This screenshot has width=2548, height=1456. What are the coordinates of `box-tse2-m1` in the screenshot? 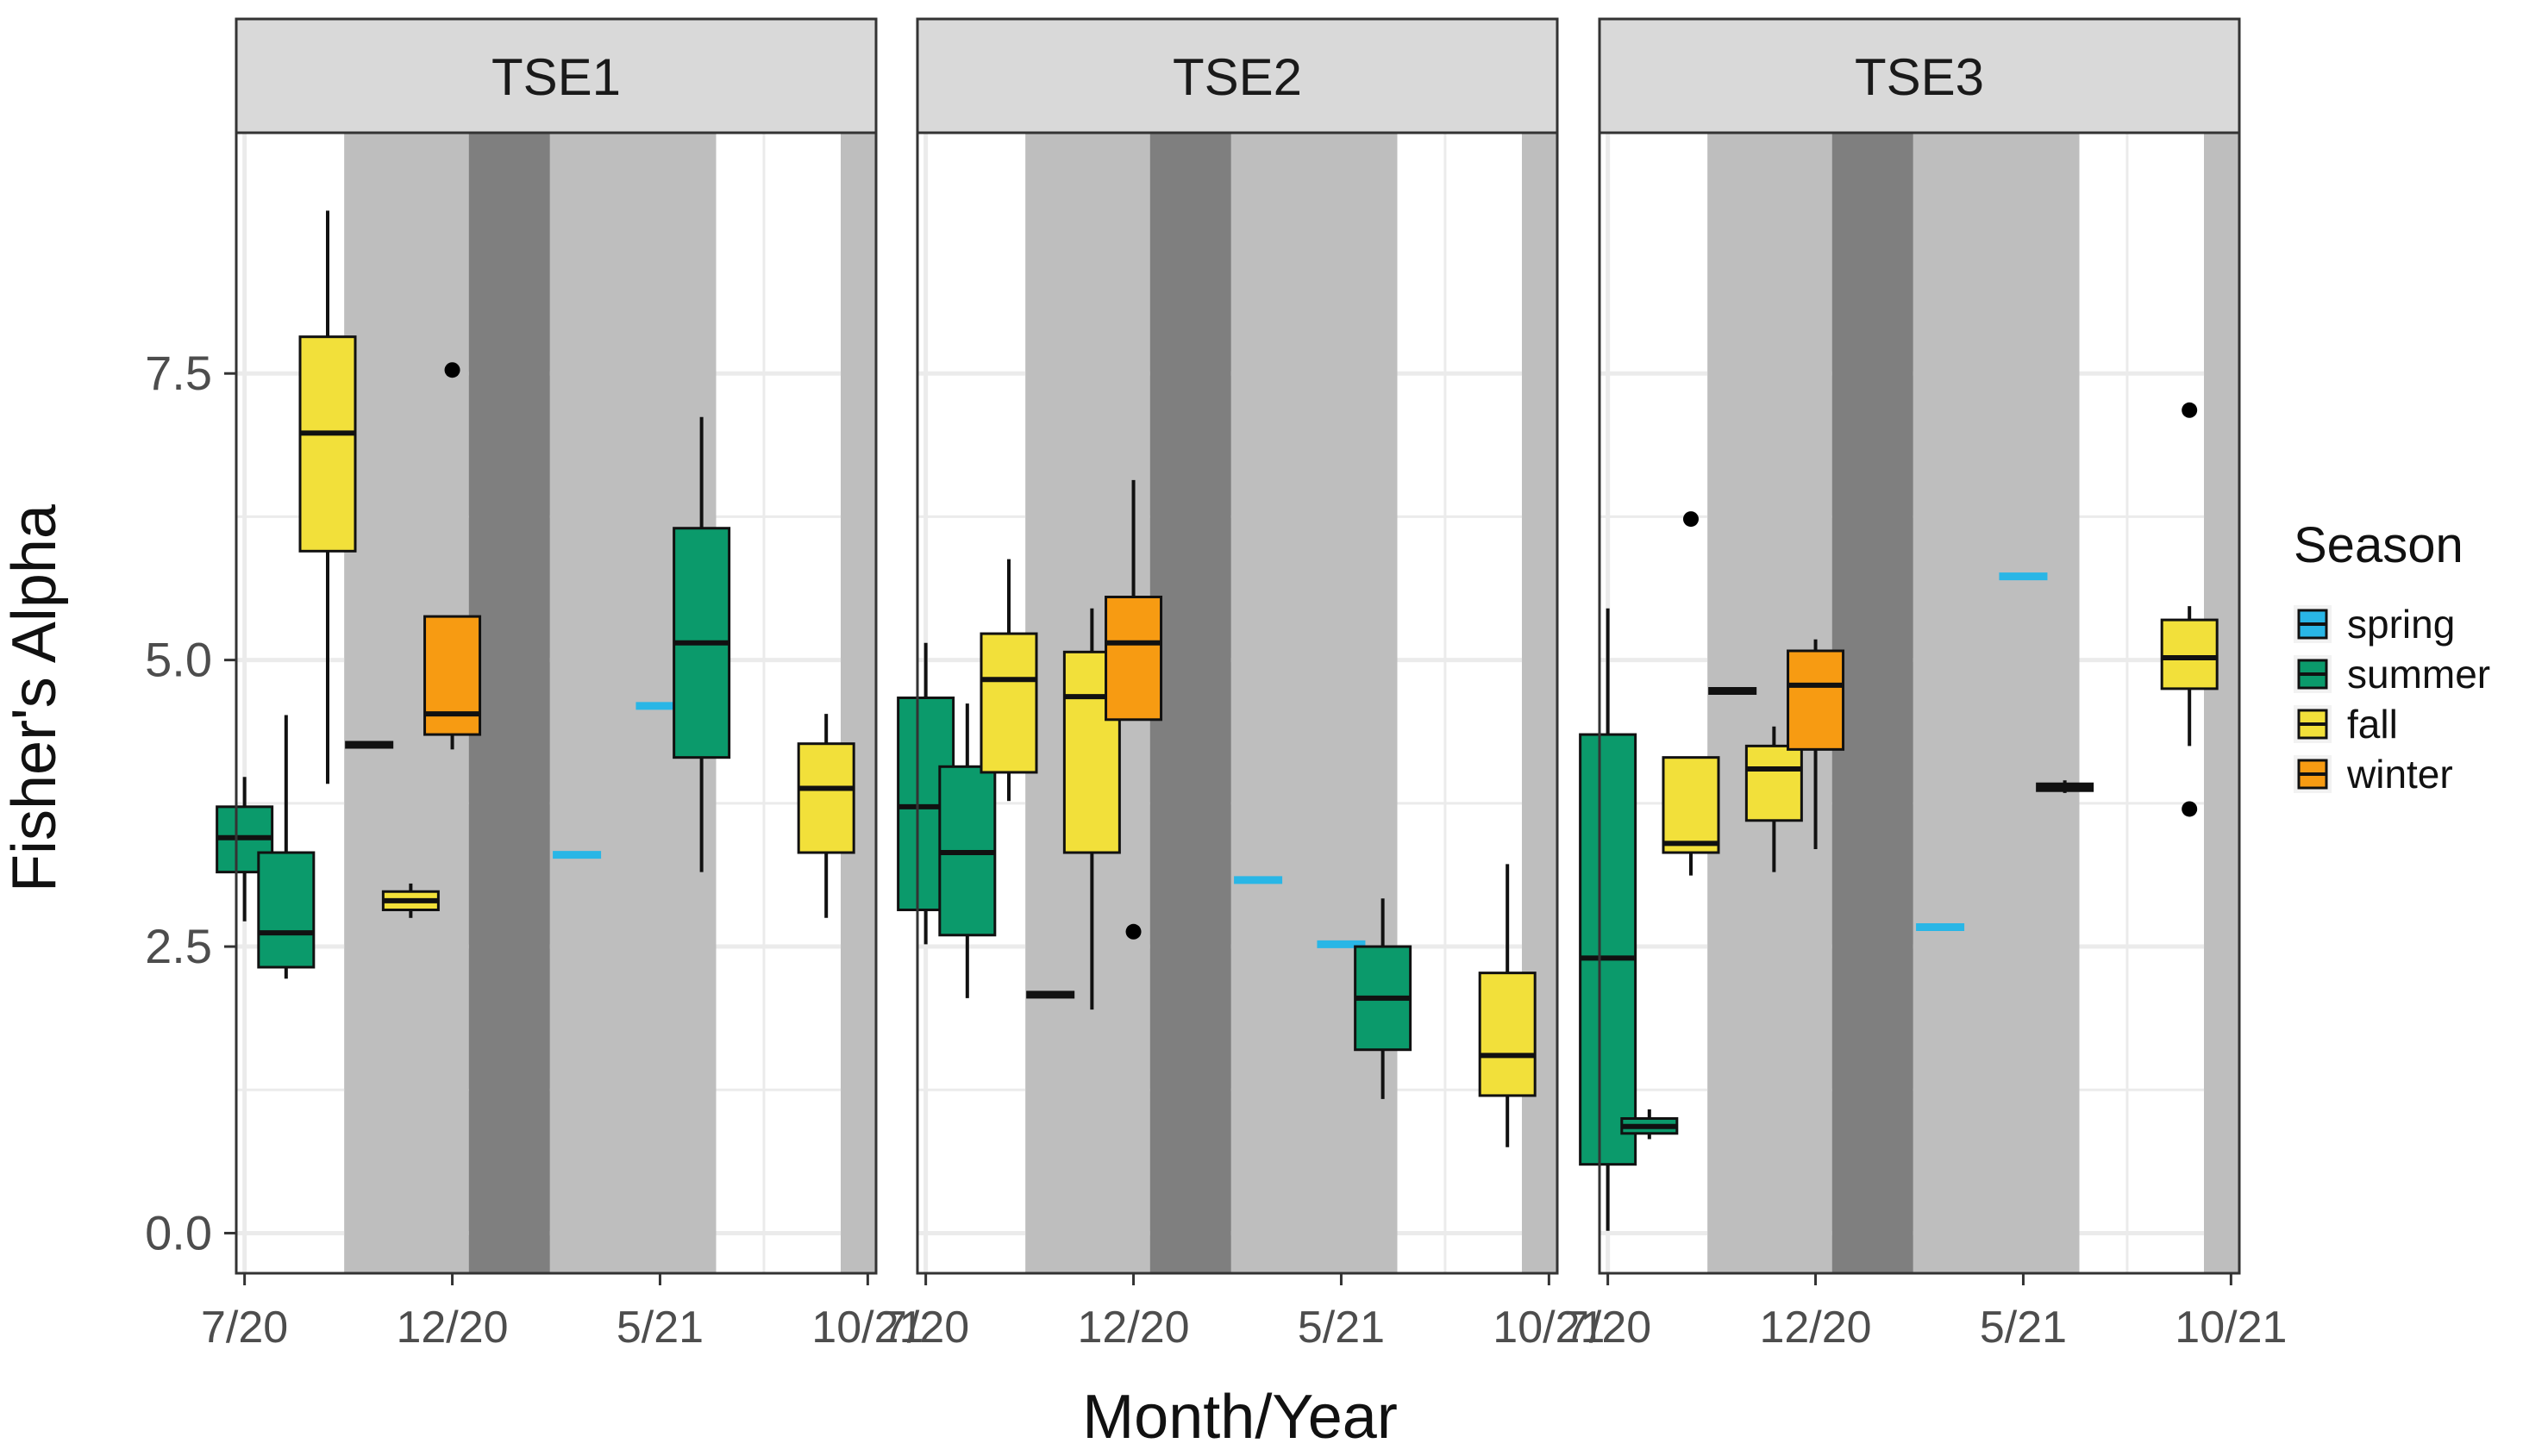 It's located at (967, 851).